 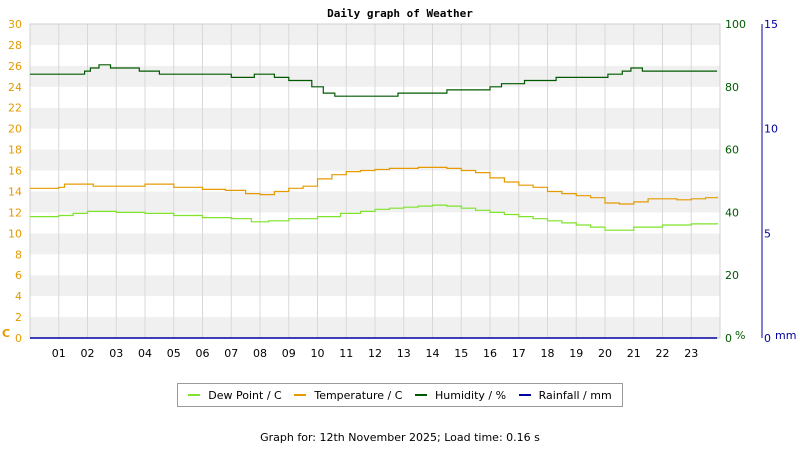 I want to click on x-tick-label: 17, so click(x=519, y=353).